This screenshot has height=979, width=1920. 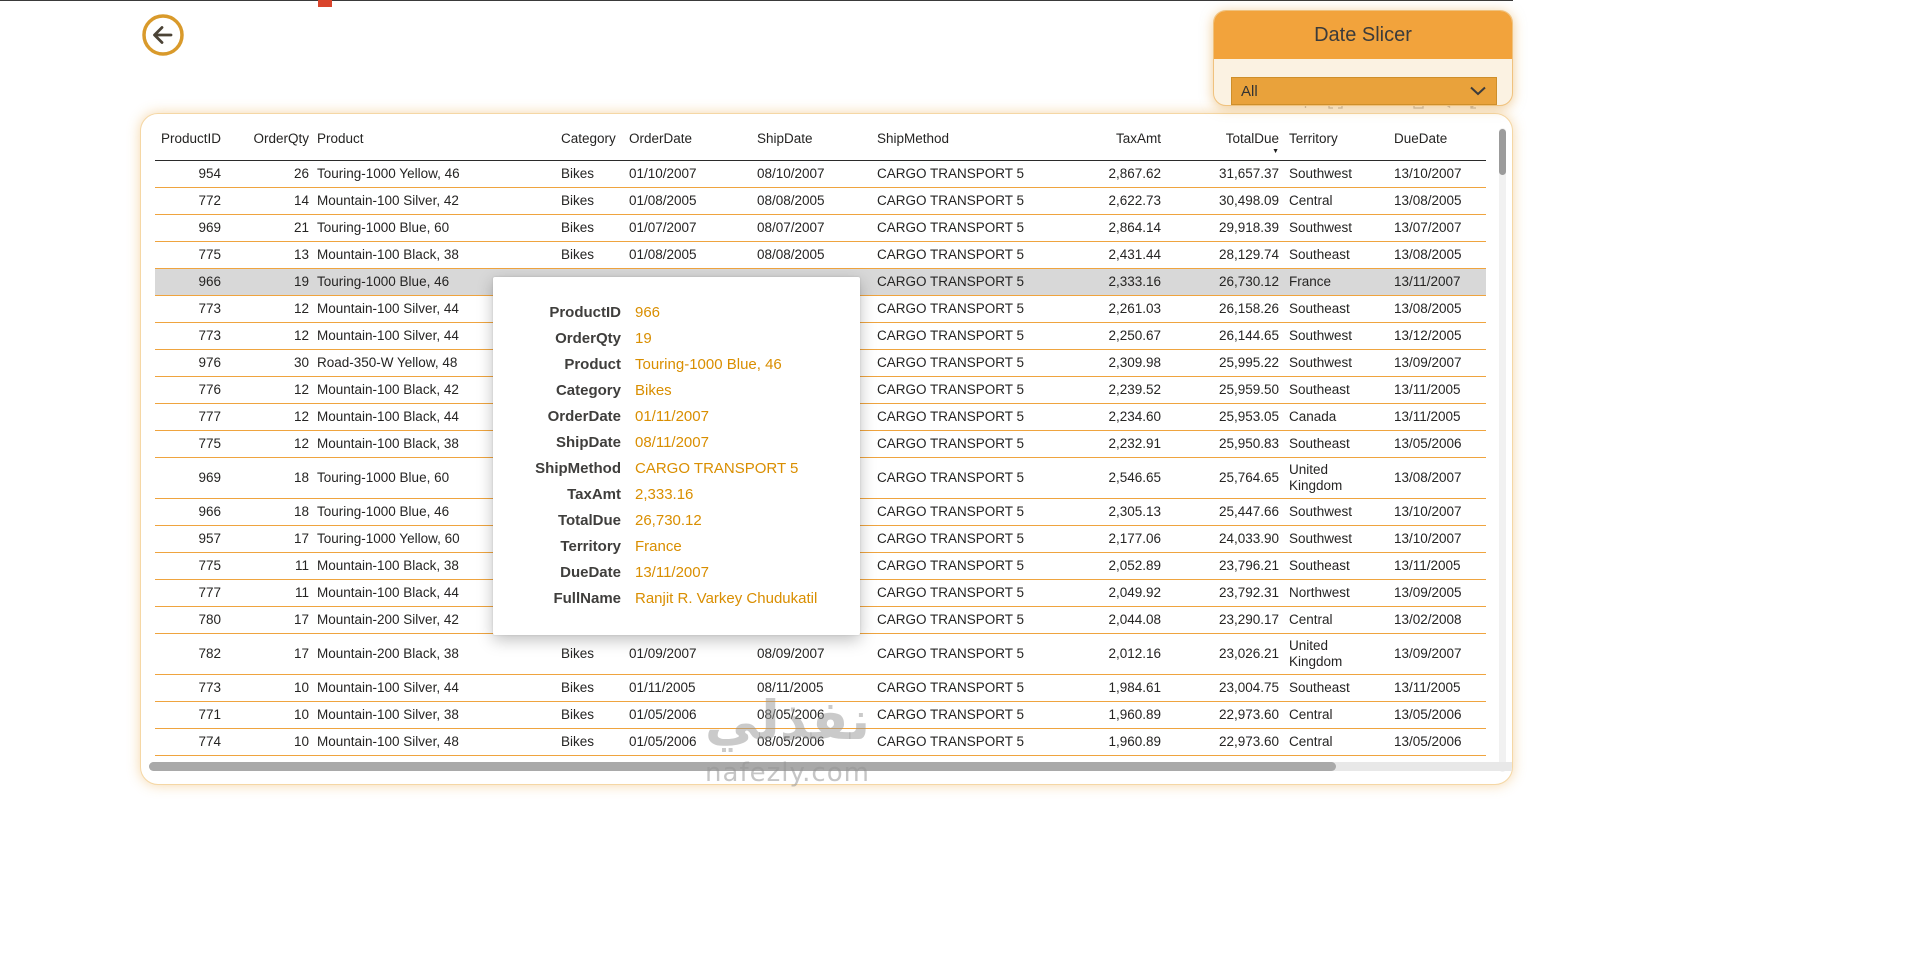 What do you see at coordinates (301, 281) in the screenshot?
I see `cell-orderQty: 19` at bounding box center [301, 281].